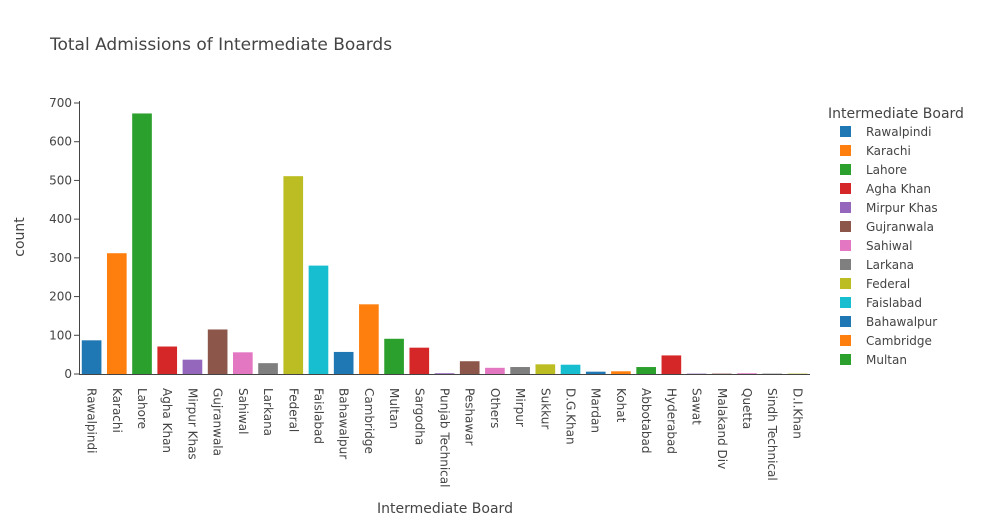 The height and width of the screenshot is (529, 983). I want to click on legend-item: Faislabad, so click(881, 303).